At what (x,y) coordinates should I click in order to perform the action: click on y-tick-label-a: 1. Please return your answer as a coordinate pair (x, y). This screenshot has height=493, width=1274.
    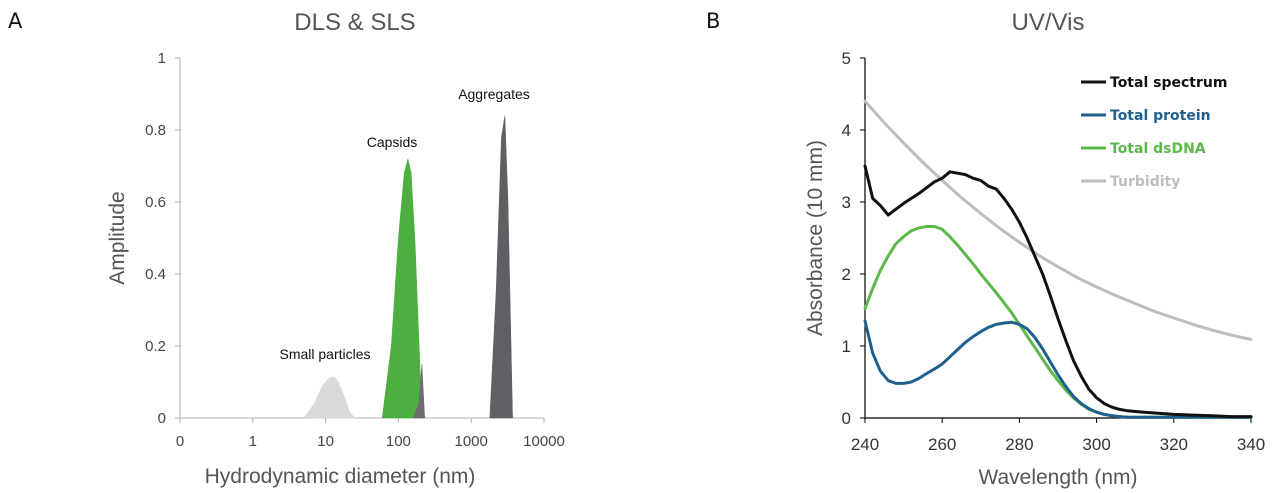
    Looking at the image, I should click on (162, 58).